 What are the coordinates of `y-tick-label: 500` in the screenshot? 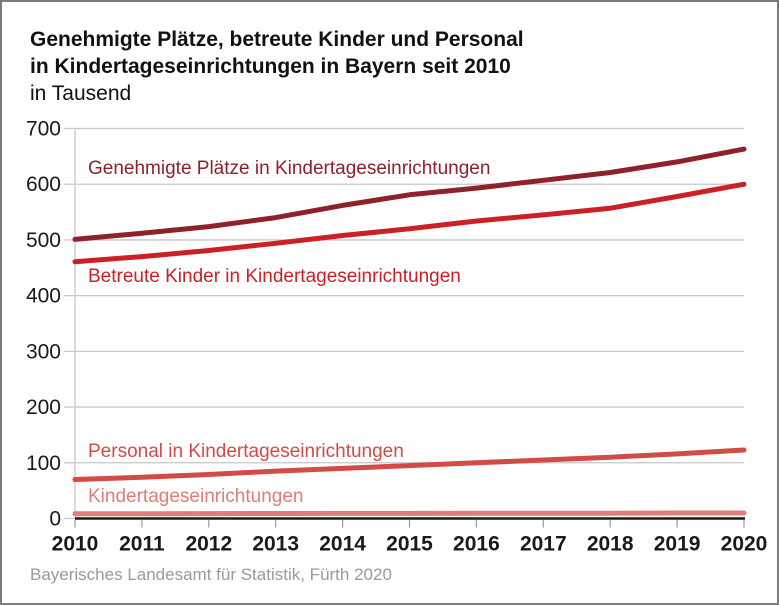 It's located at (43, 240).